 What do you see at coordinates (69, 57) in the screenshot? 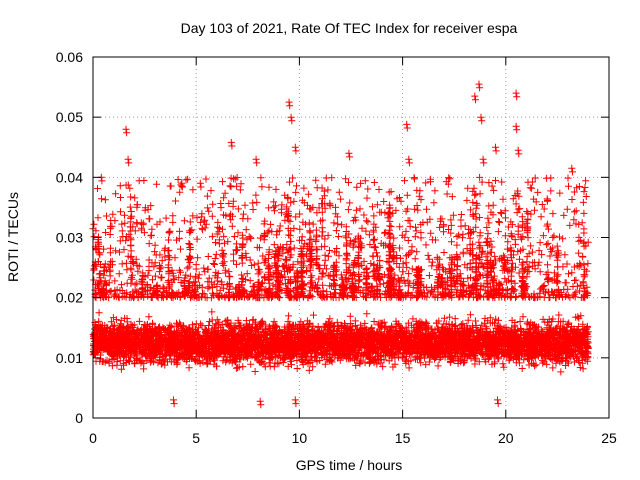
I see `y-tick-label: 0.06` at bounding box center [69, 57].